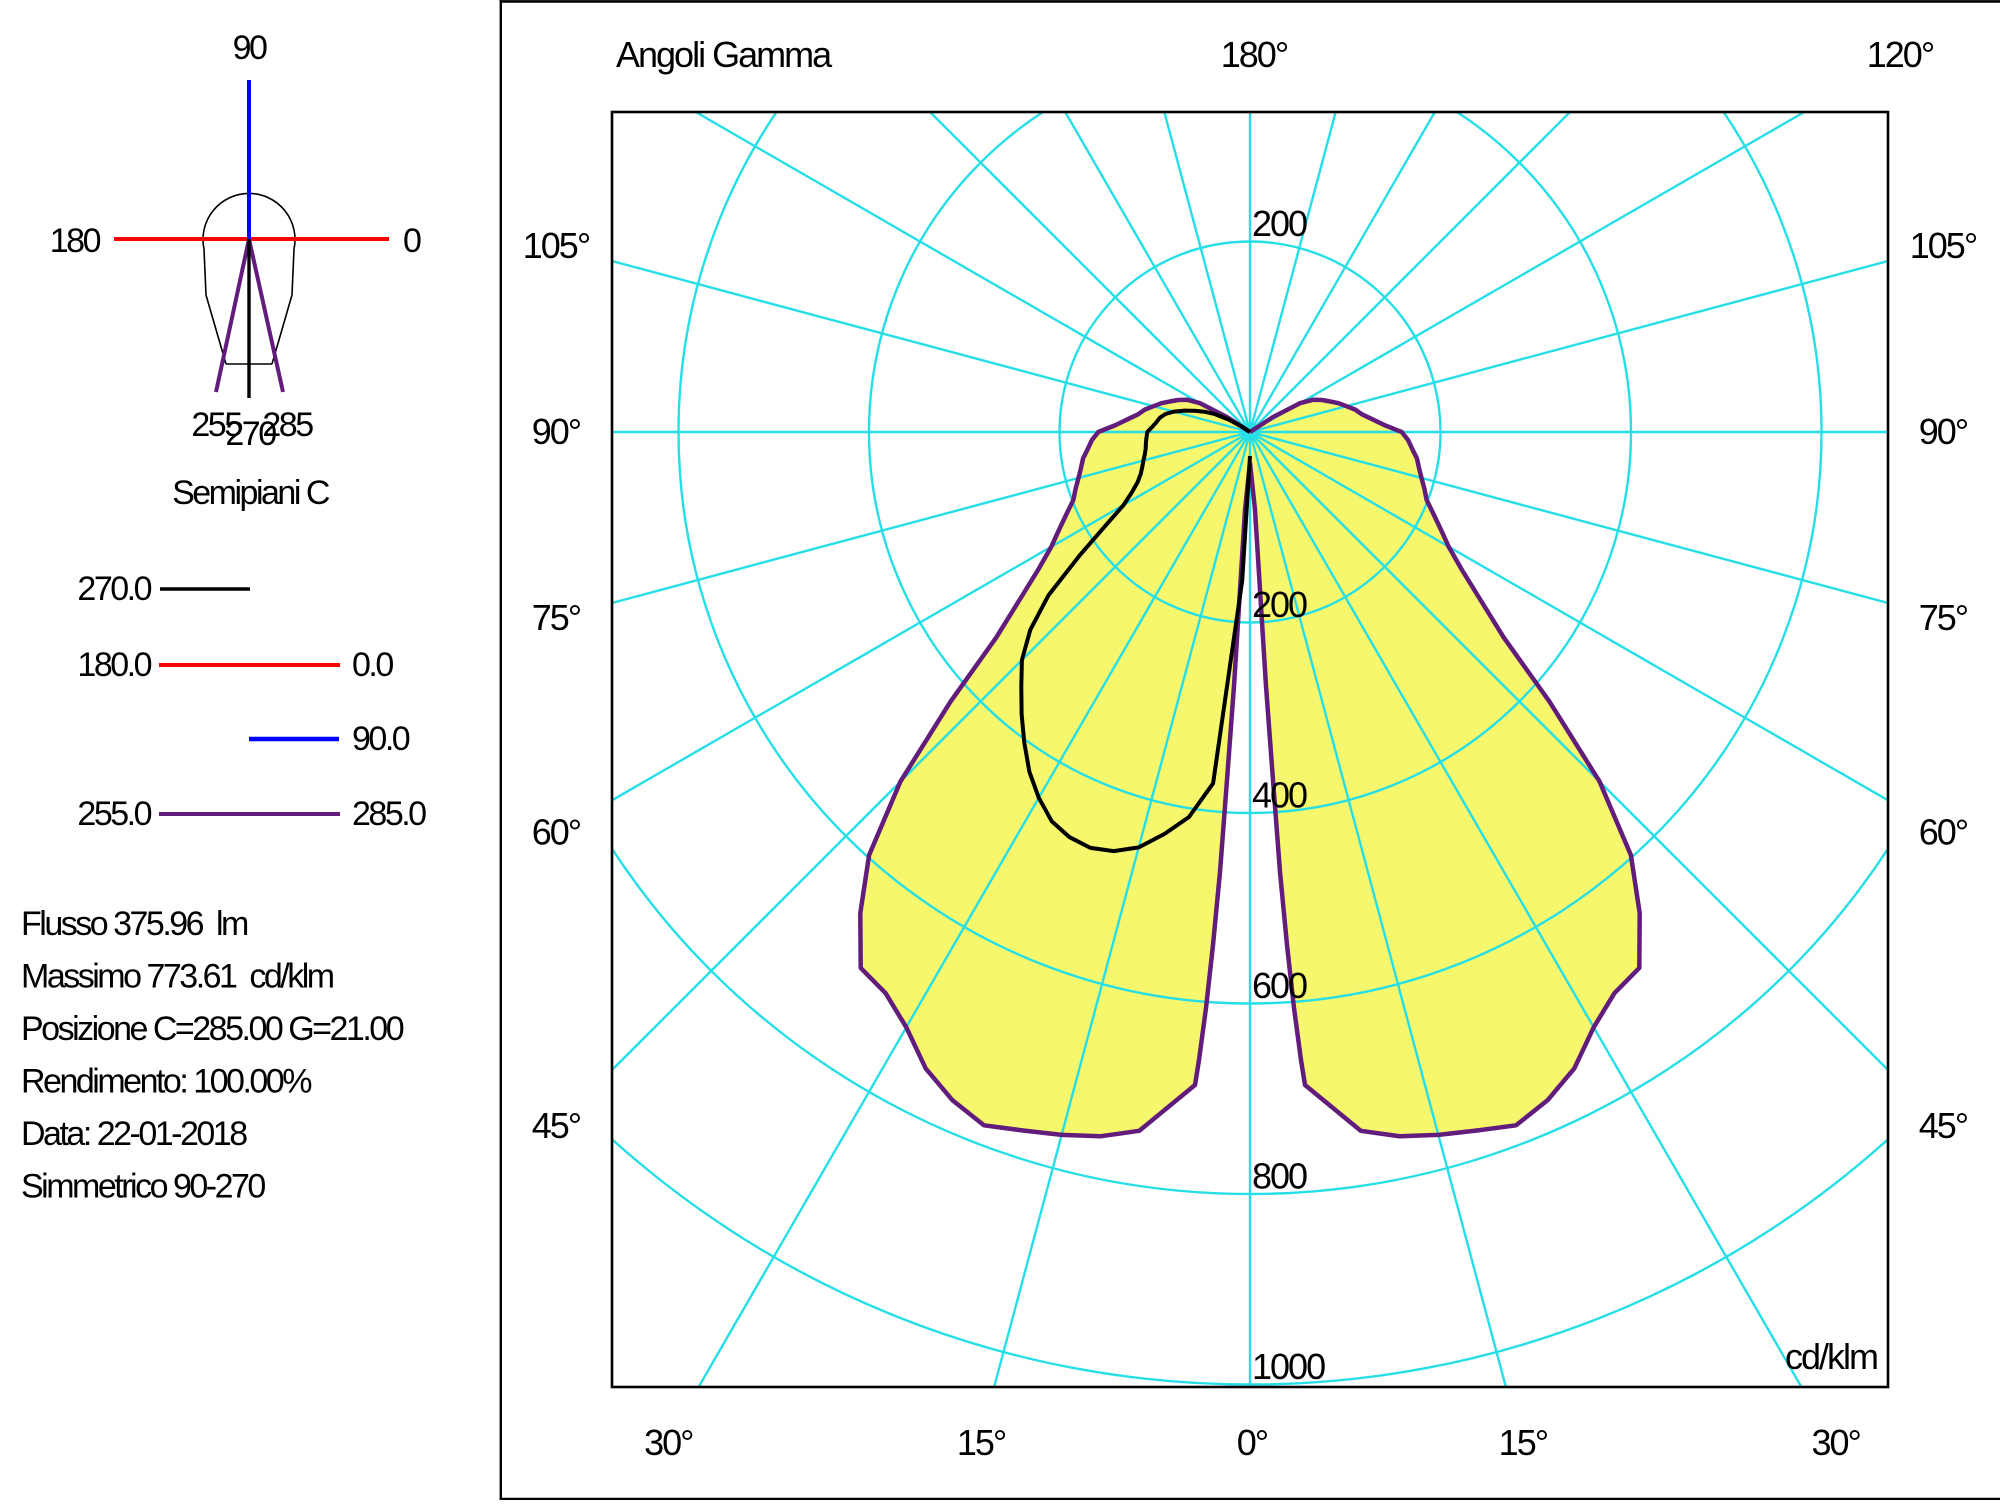 The height and width of the screenshot is (1505, 2000). I want to click on svg-text: Rendimento: 100.00%, so click(166, 1082).